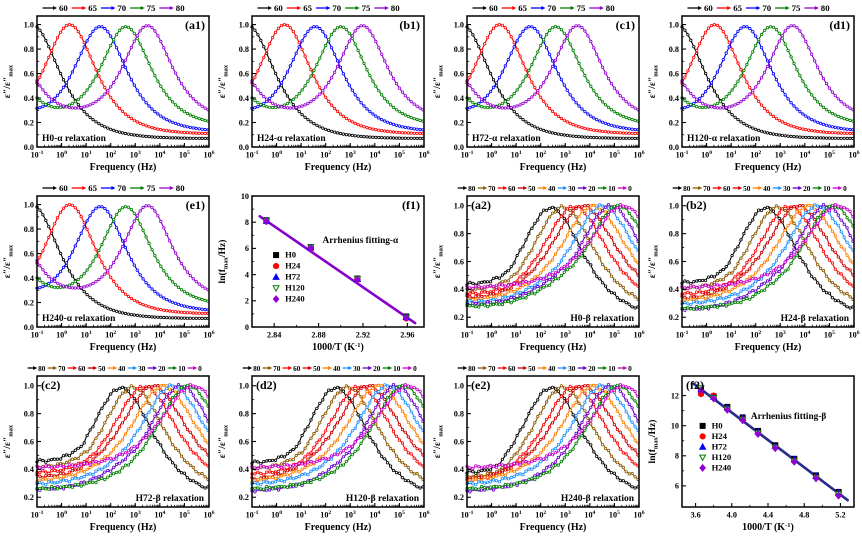 This screenshot has height=545, width=862. I want to click on svg-text: H72-β relaxation, so click(170, 499).